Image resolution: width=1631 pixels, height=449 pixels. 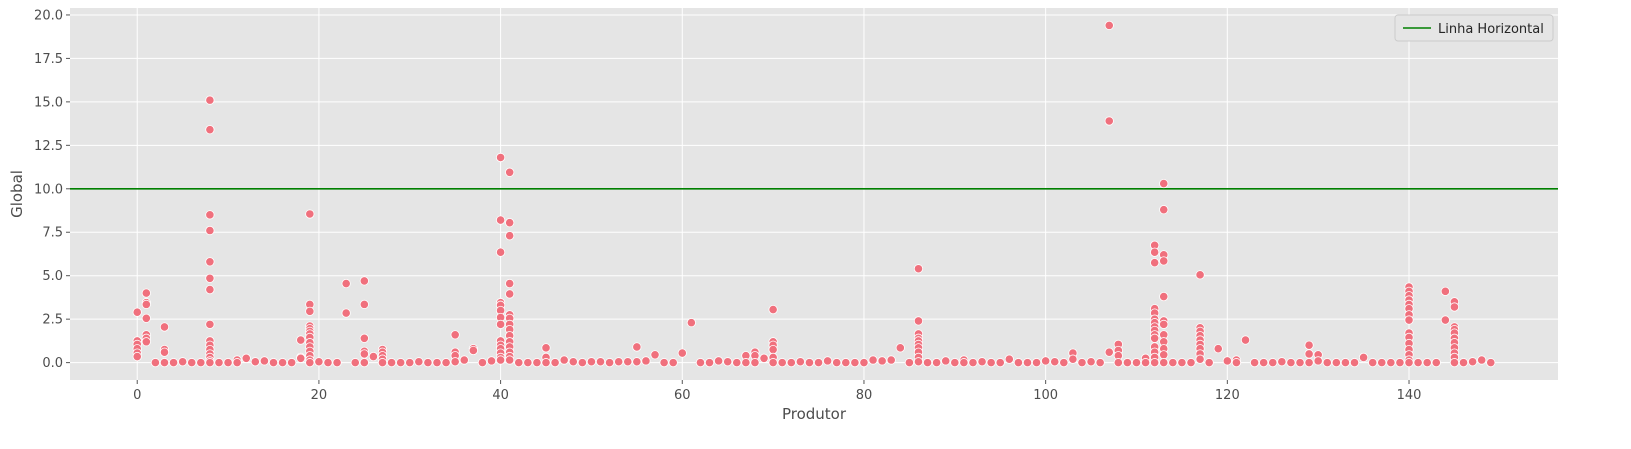 I want to click on y-tick-label: 15.0, so click(x=48, y=102).